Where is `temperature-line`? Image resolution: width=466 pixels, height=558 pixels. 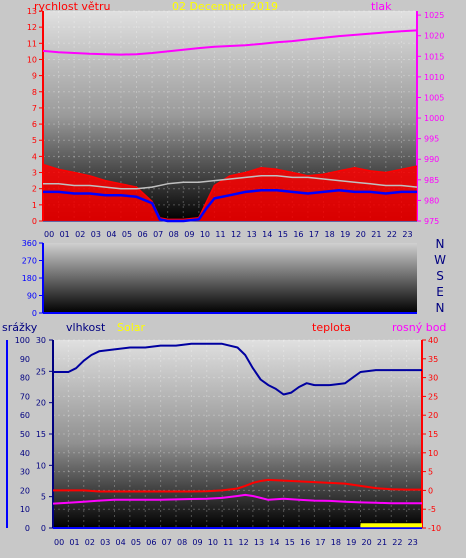
temperature-line is located at coordinates (237, 485).